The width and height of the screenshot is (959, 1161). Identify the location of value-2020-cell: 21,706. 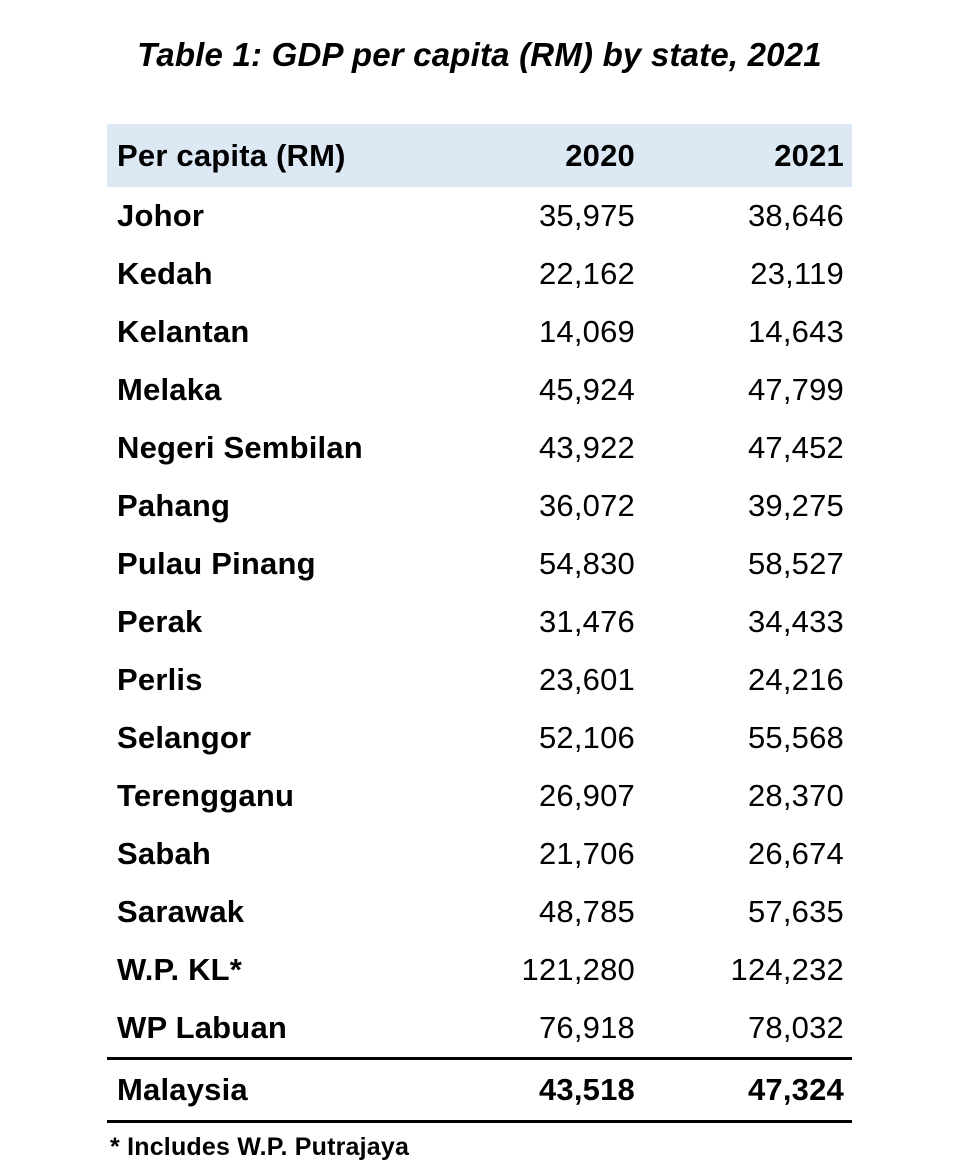
(586, 853).